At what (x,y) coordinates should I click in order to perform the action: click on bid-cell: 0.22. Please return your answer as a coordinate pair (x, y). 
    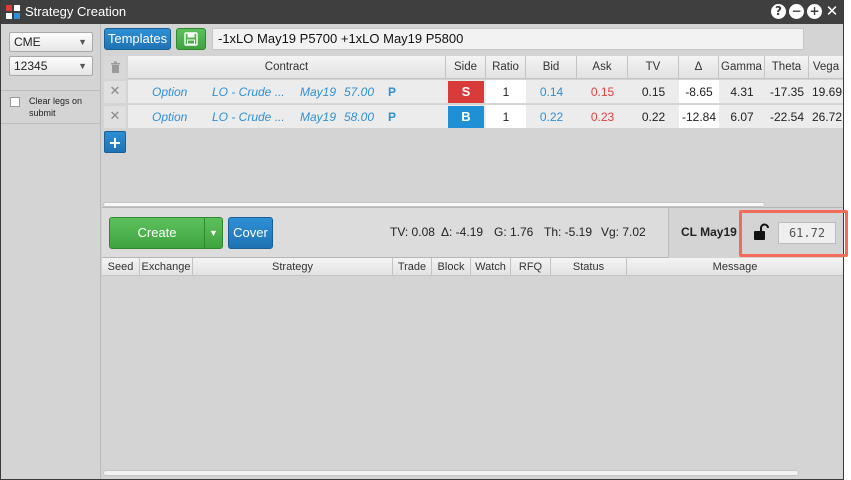
    Looking at the image, I should click on (551, 117).